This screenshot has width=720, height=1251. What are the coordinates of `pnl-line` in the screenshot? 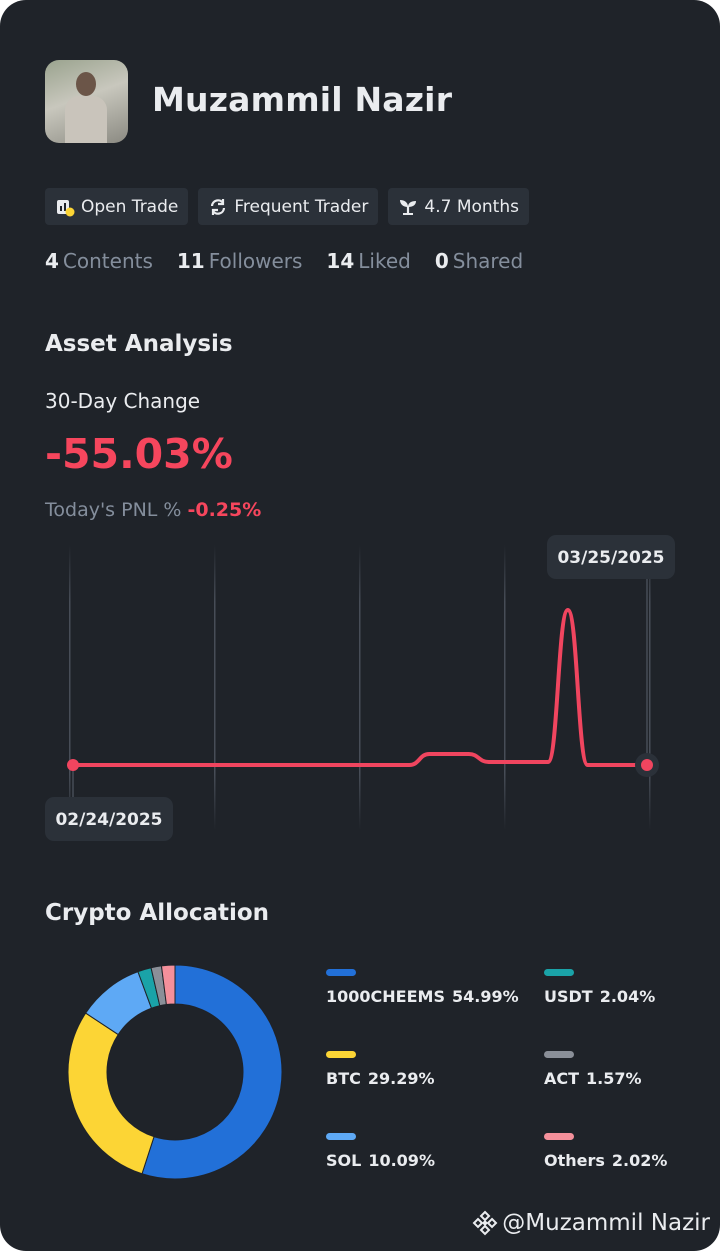 It's located at (360, 687).